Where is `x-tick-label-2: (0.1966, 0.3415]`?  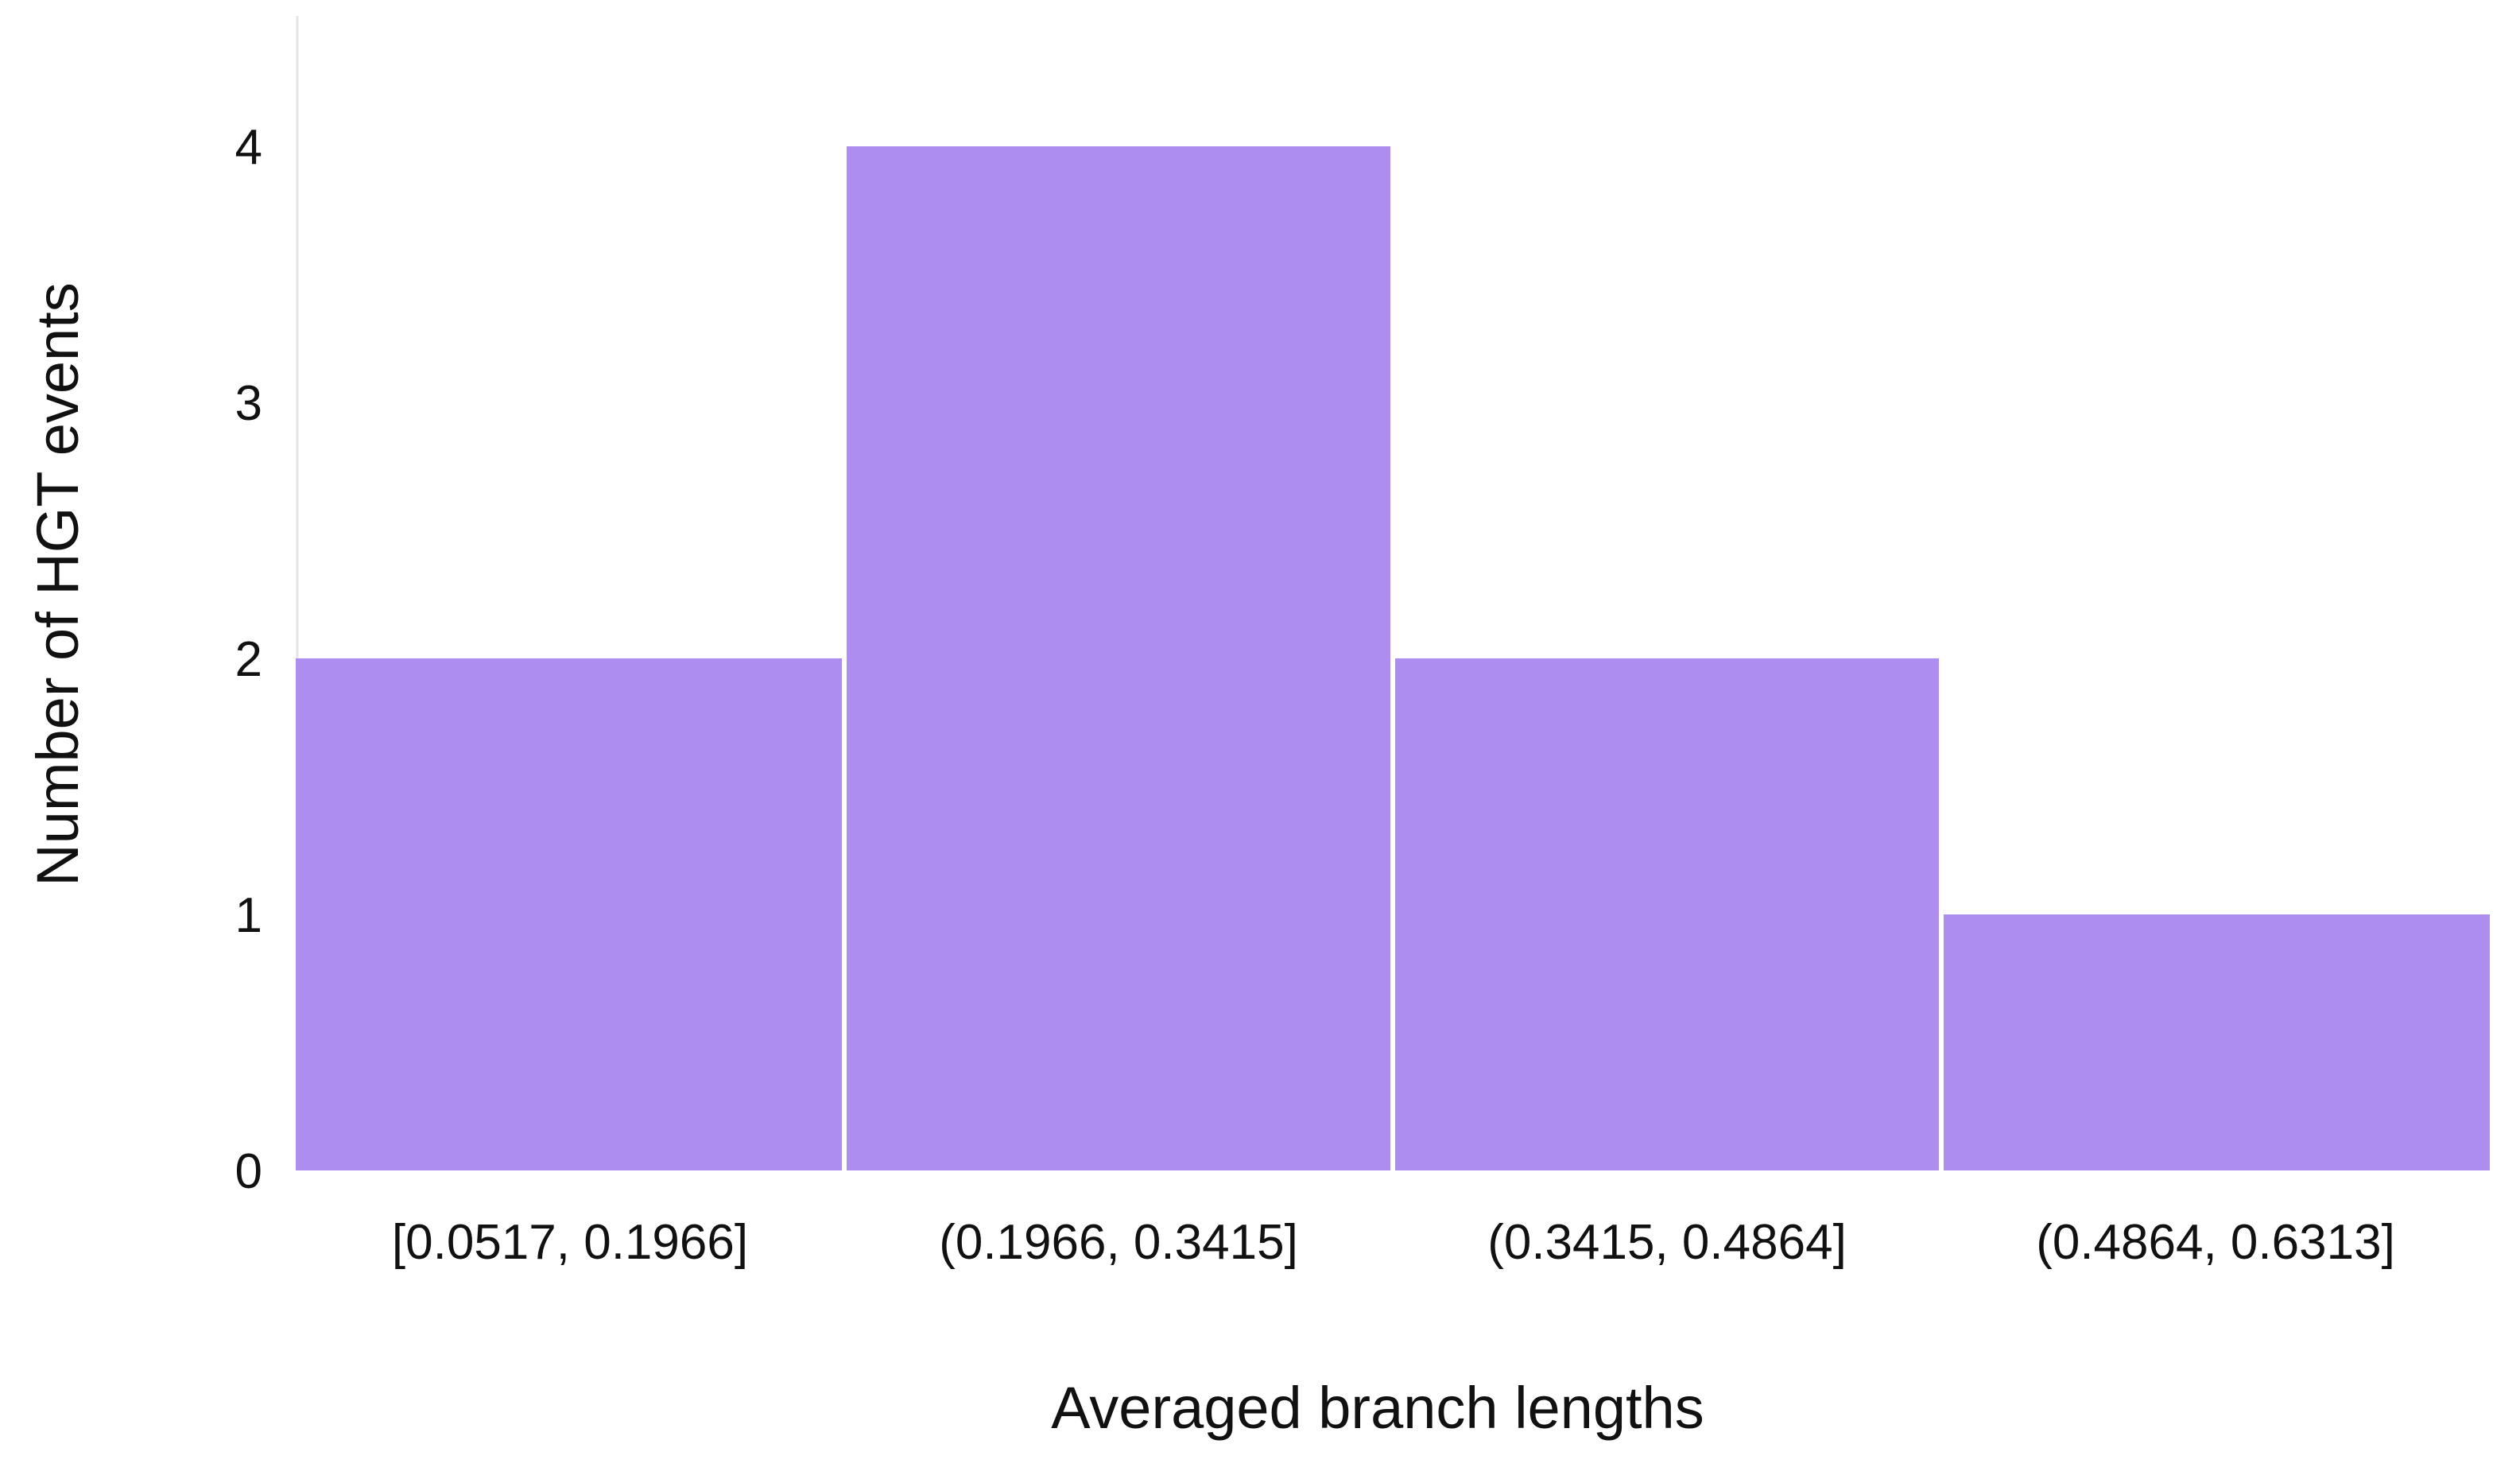
x-tick-label-2: (0.1966, 0.3415] is located at coordinates (1118, 1242).